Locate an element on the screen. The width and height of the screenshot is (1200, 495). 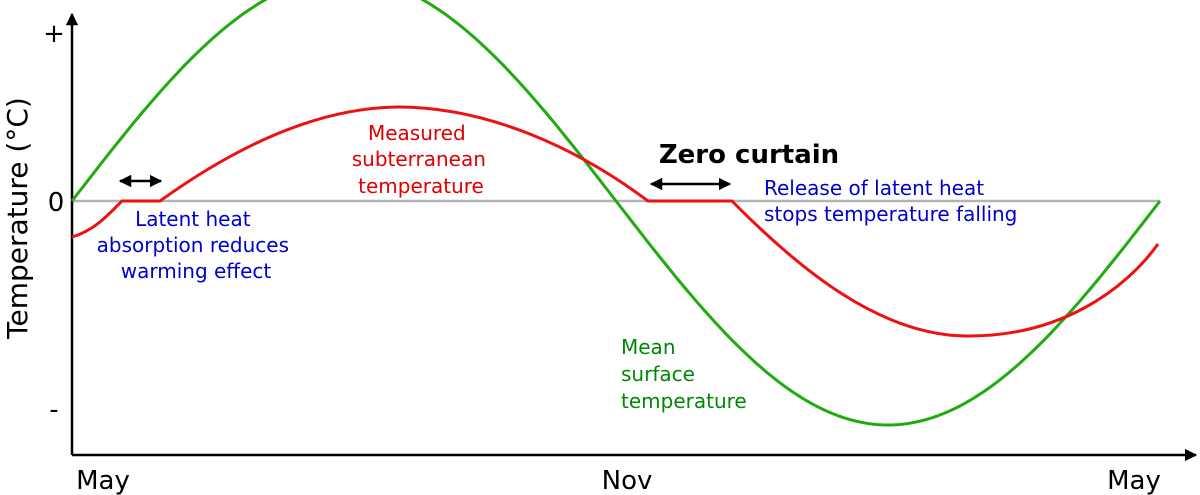
y-tick-label-zero: 0 is located at coordinates (56, 203).